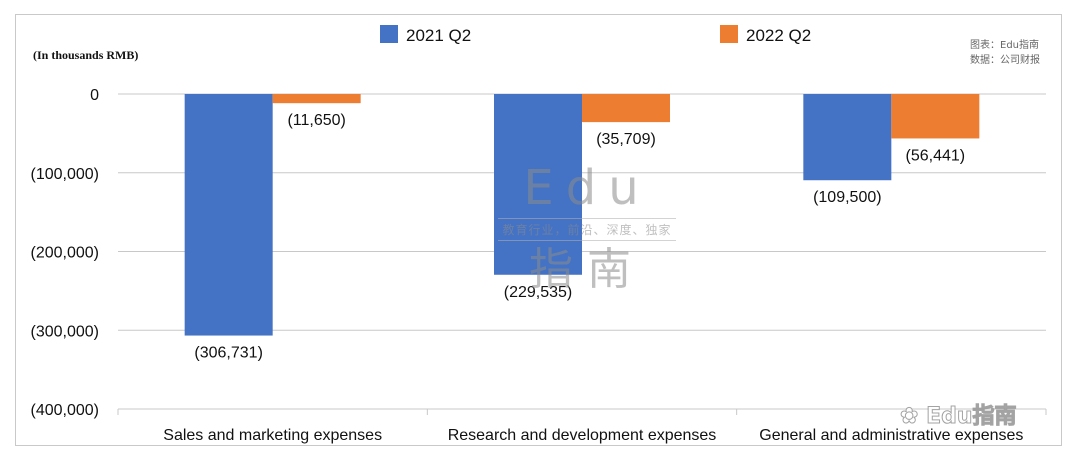 The image size is (1080, 465). I want to click on x-category-label: Sales and marketing expenses, so click(272, 435).